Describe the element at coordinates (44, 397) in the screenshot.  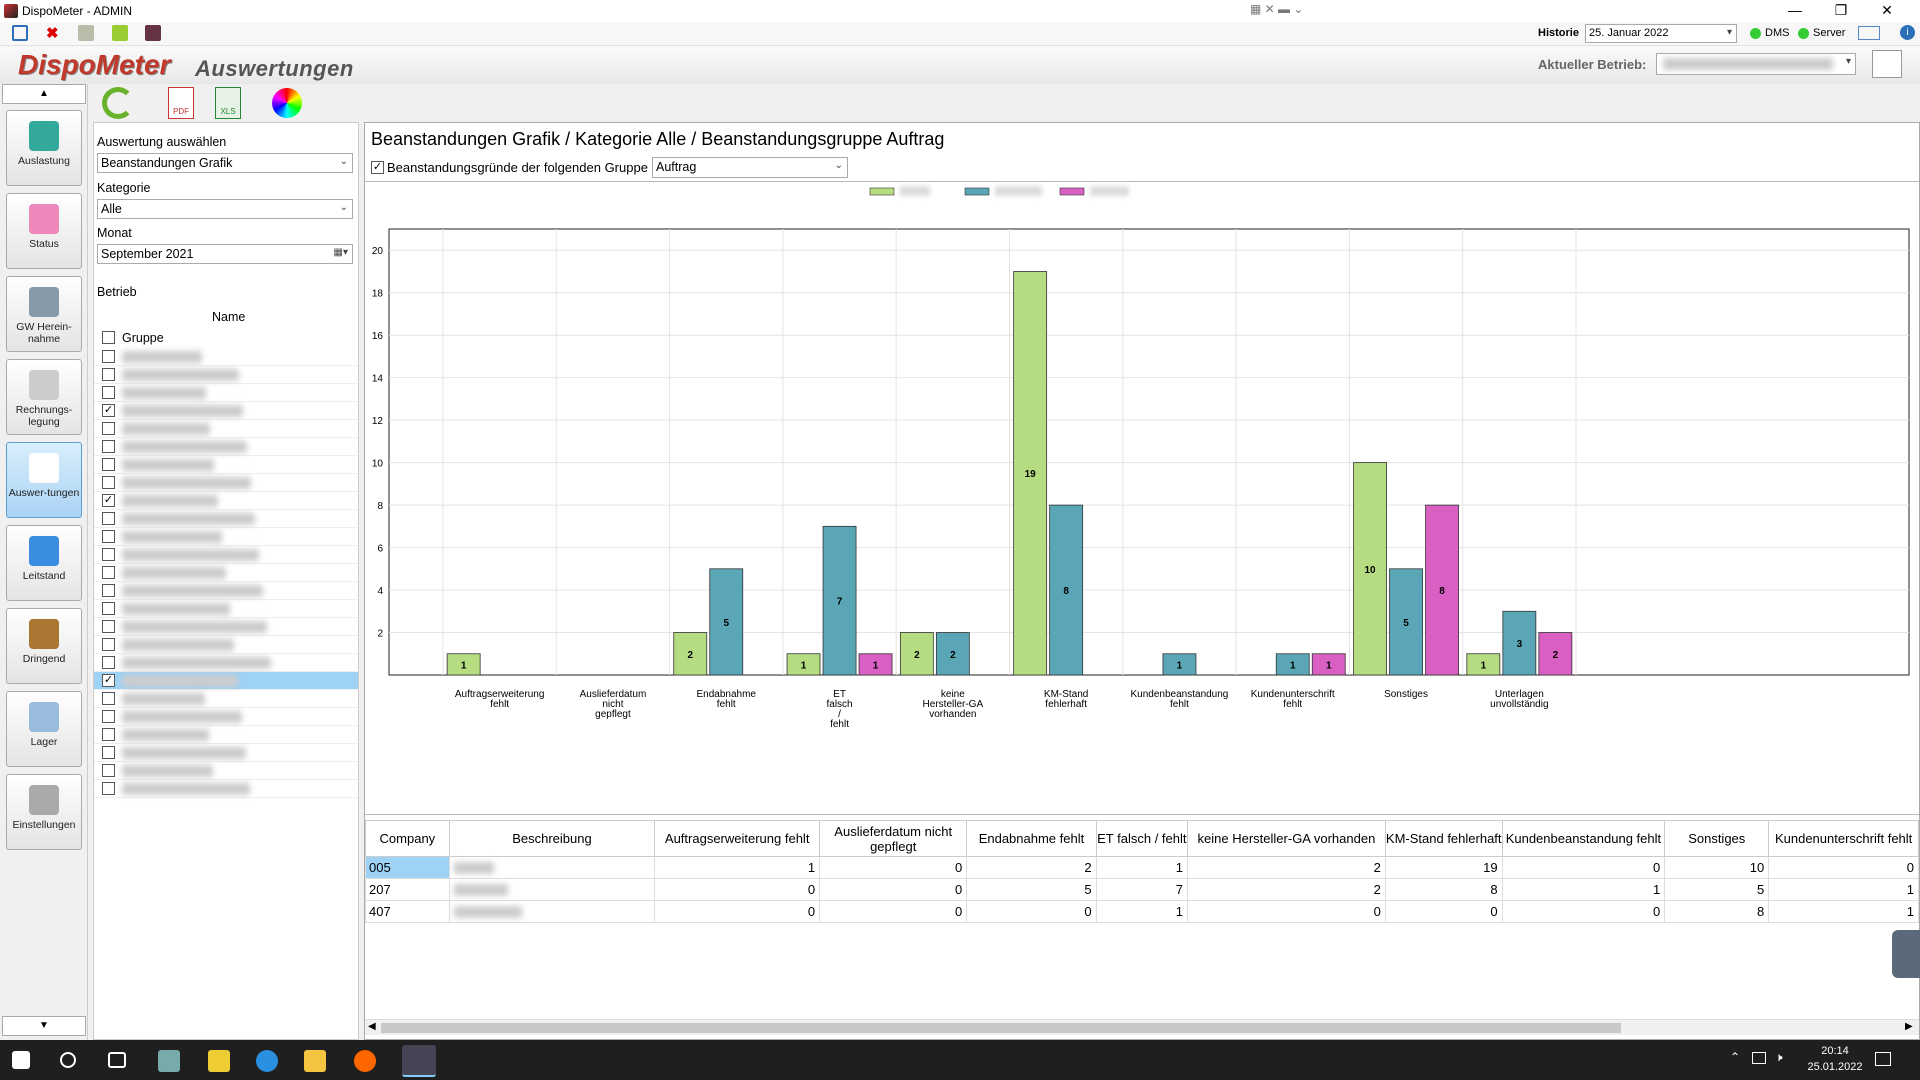
I see `nav-button-calculator: Rechnungs-legung` at that location.